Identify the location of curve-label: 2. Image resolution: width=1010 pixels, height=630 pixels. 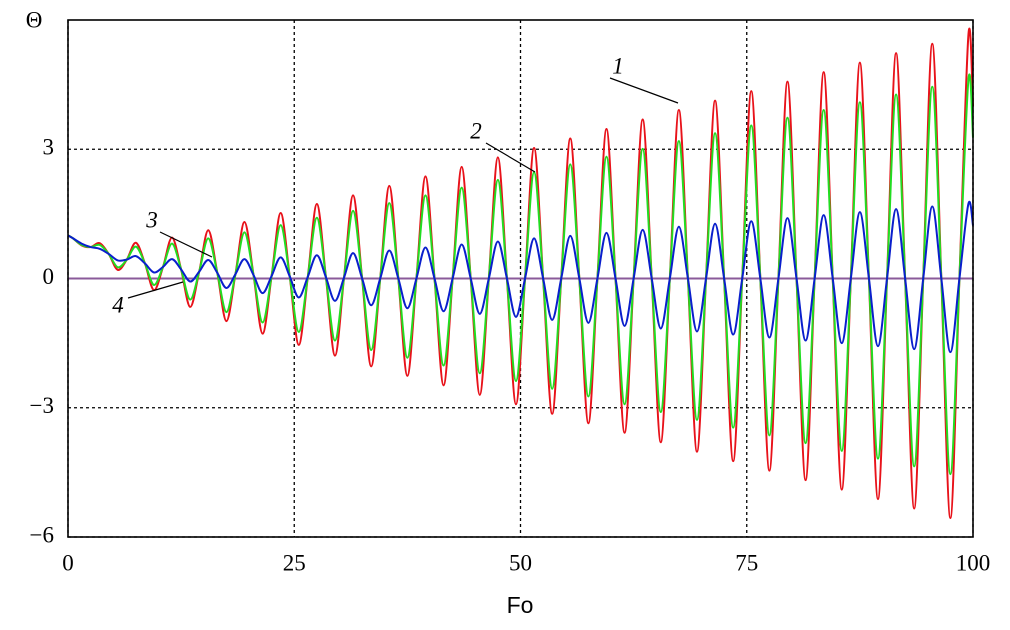
(476, 130).